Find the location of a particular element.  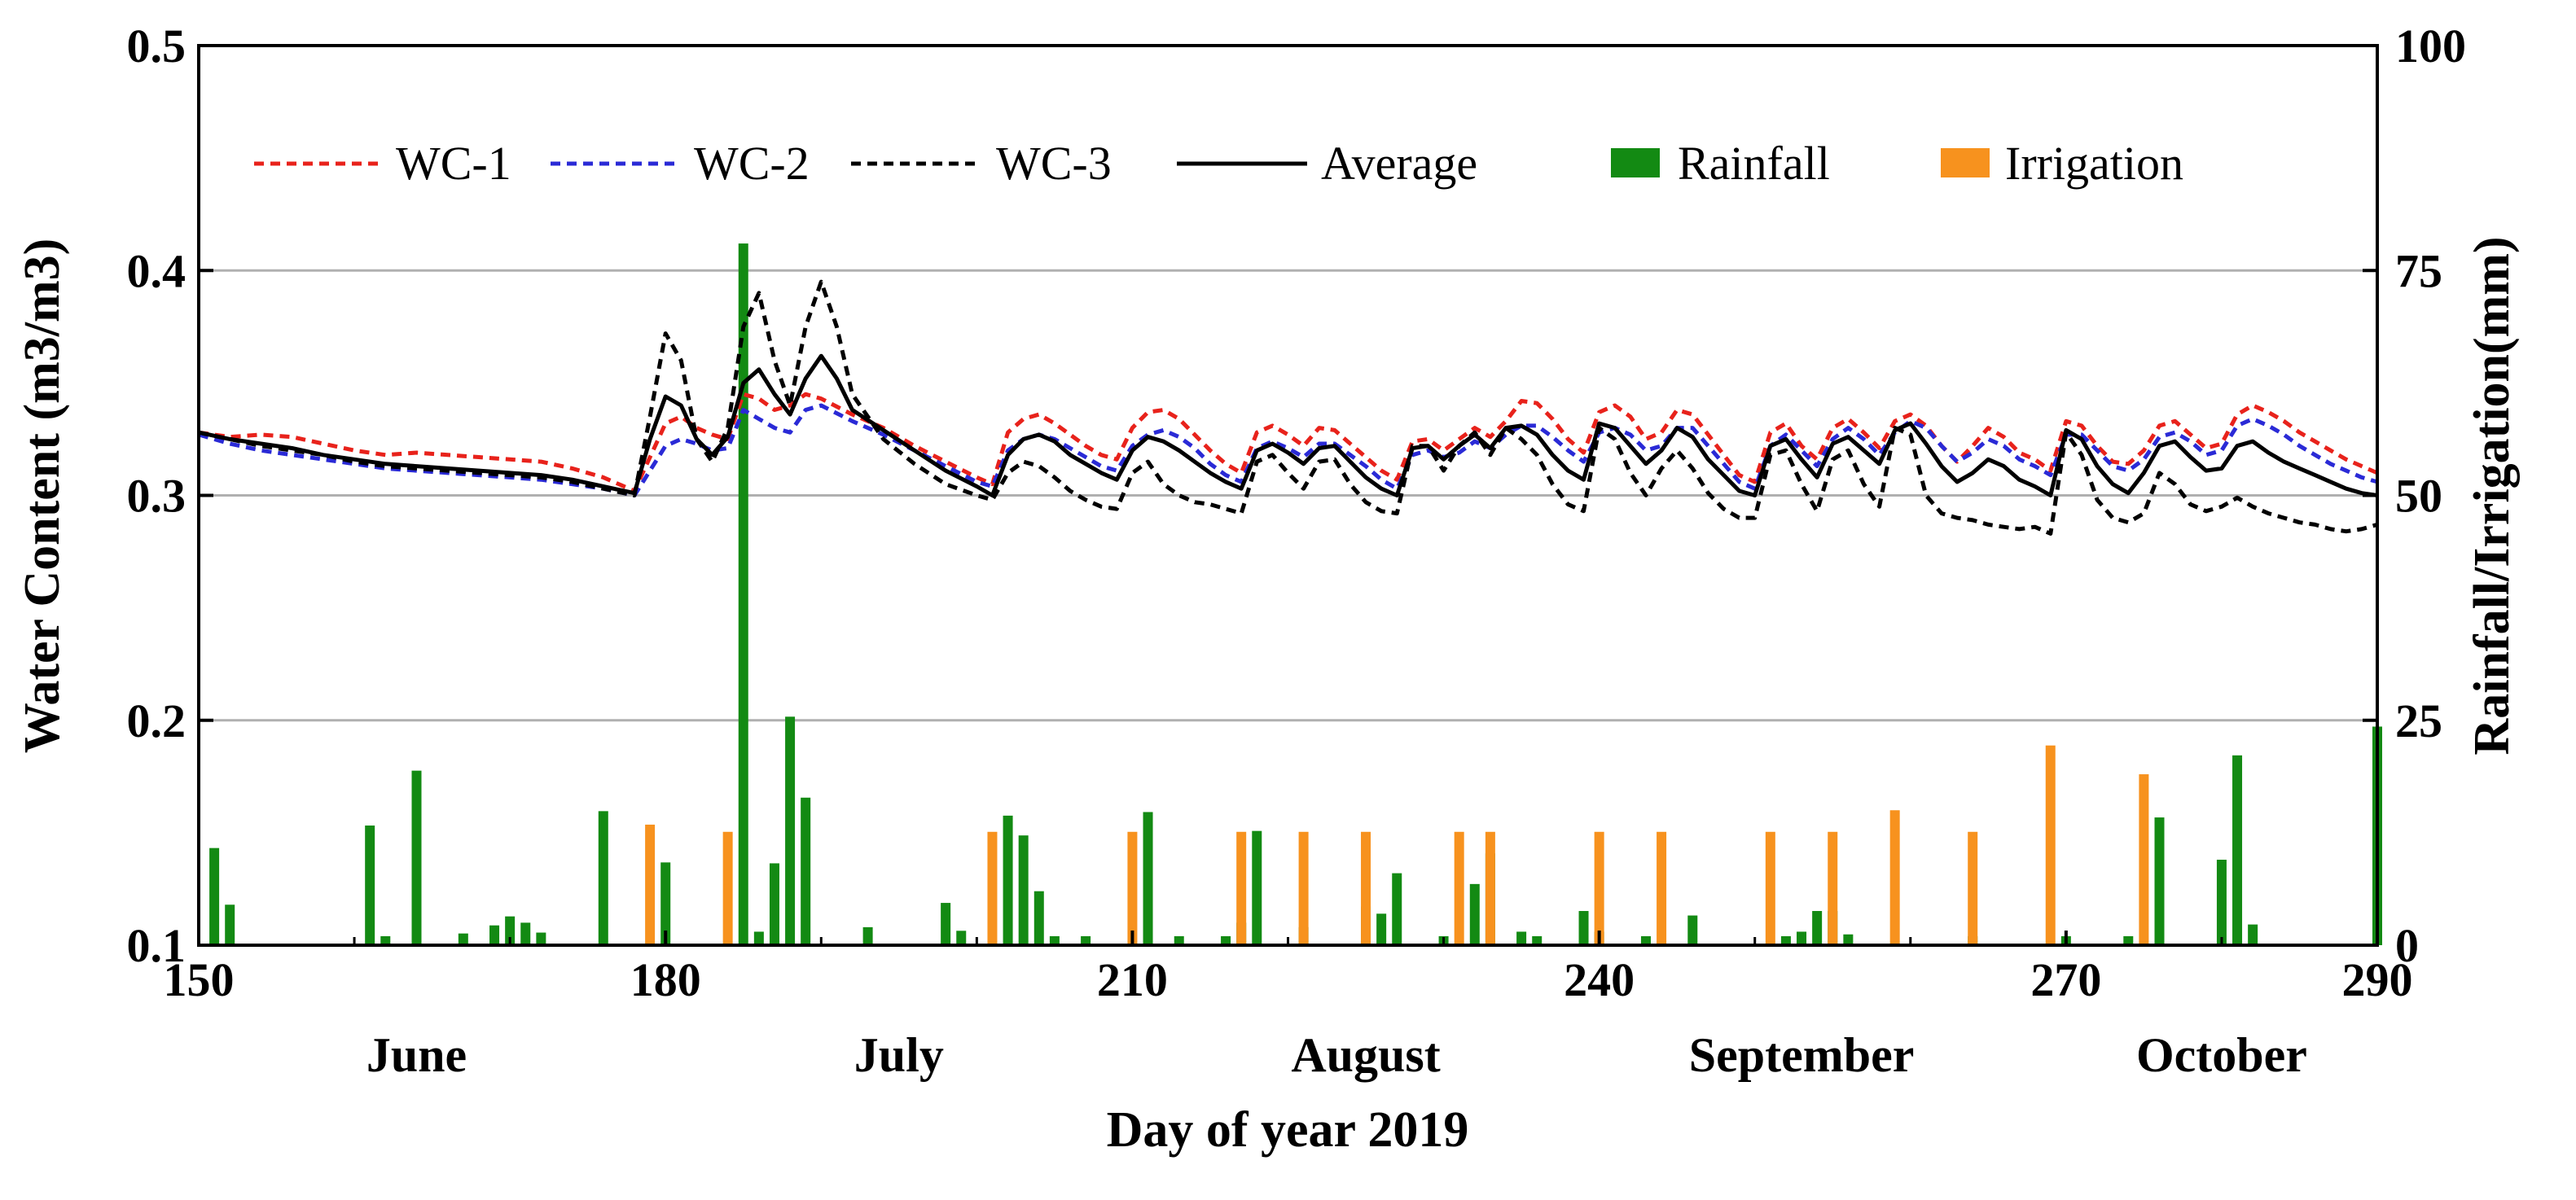

y2-tick-label: 50 is located at coordinates (2418, 496).